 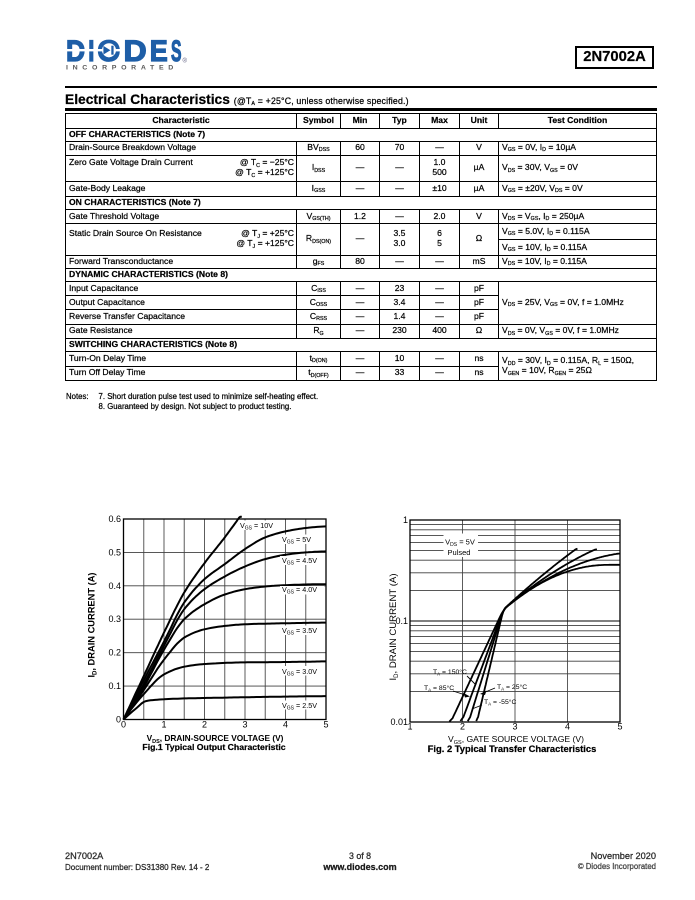 What do you see at coordinates (159, 51) in the screenshot?
I see `svg-text: E` at bounding box center [159, 51].